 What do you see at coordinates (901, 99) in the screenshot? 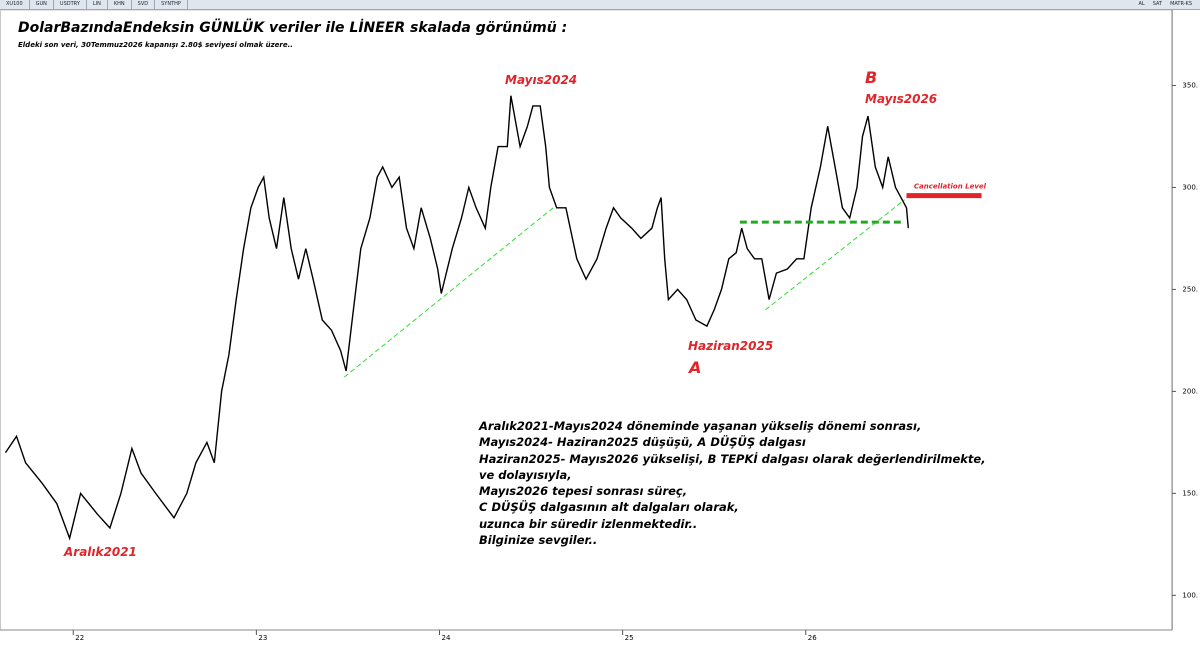
I see `annotation: Mayıs2026` at bounding box center [901, 99].